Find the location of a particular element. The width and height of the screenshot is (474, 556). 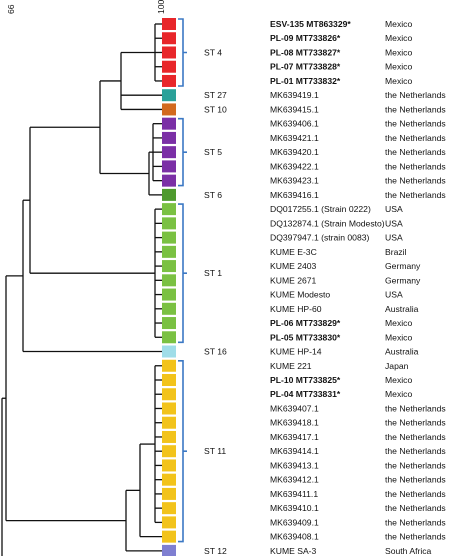

leaf-country-label: Brazil is located at coordinates (396, 252).